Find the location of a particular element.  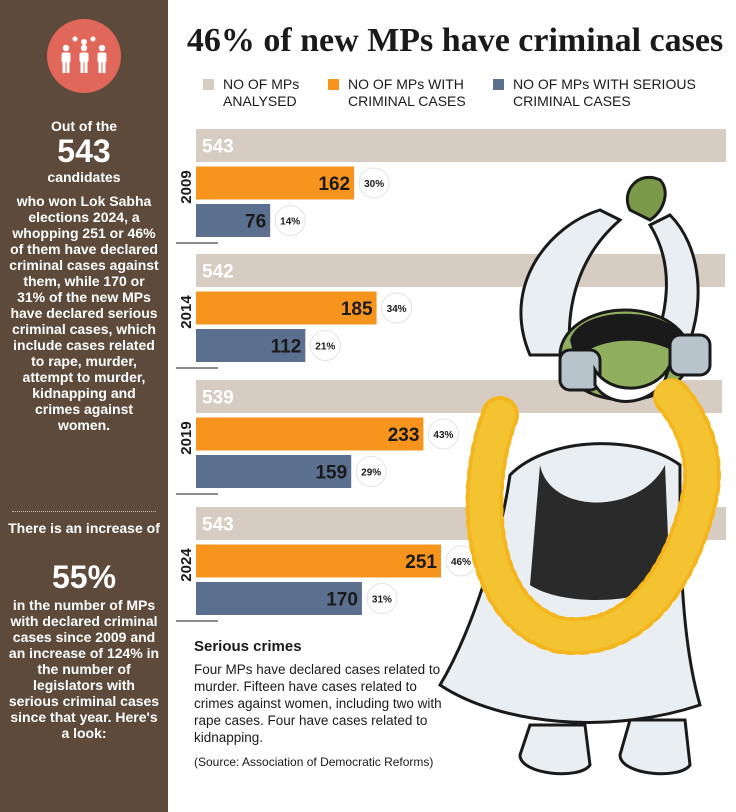

sidebar-total: 543 is located at coordinates (84, 151).